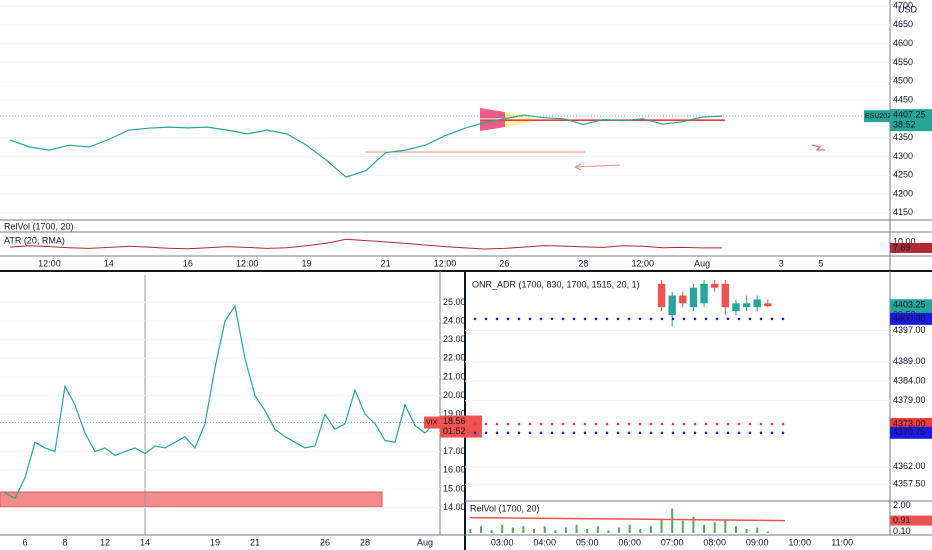  Describe the element at coordinates (909, 330) in the screenshot. I see `y-tick-label: 4397.00` at that location.